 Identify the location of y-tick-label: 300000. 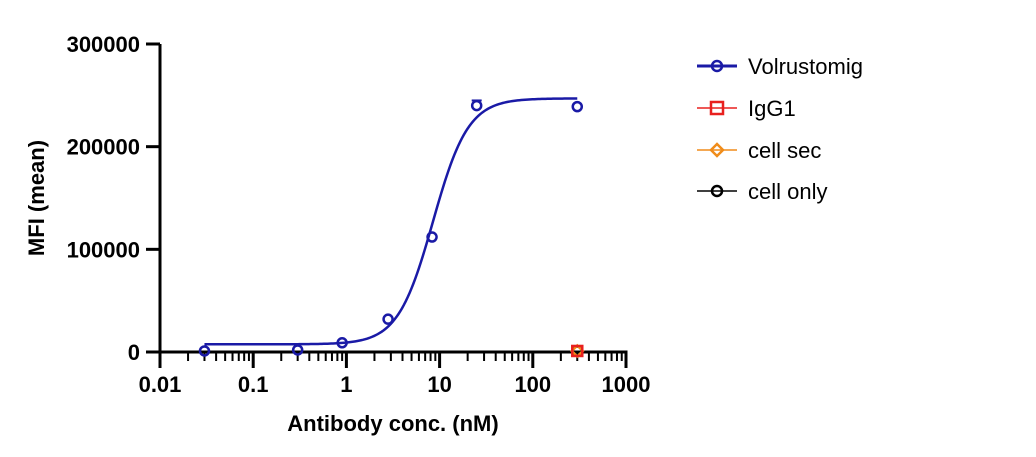
(103, 44).